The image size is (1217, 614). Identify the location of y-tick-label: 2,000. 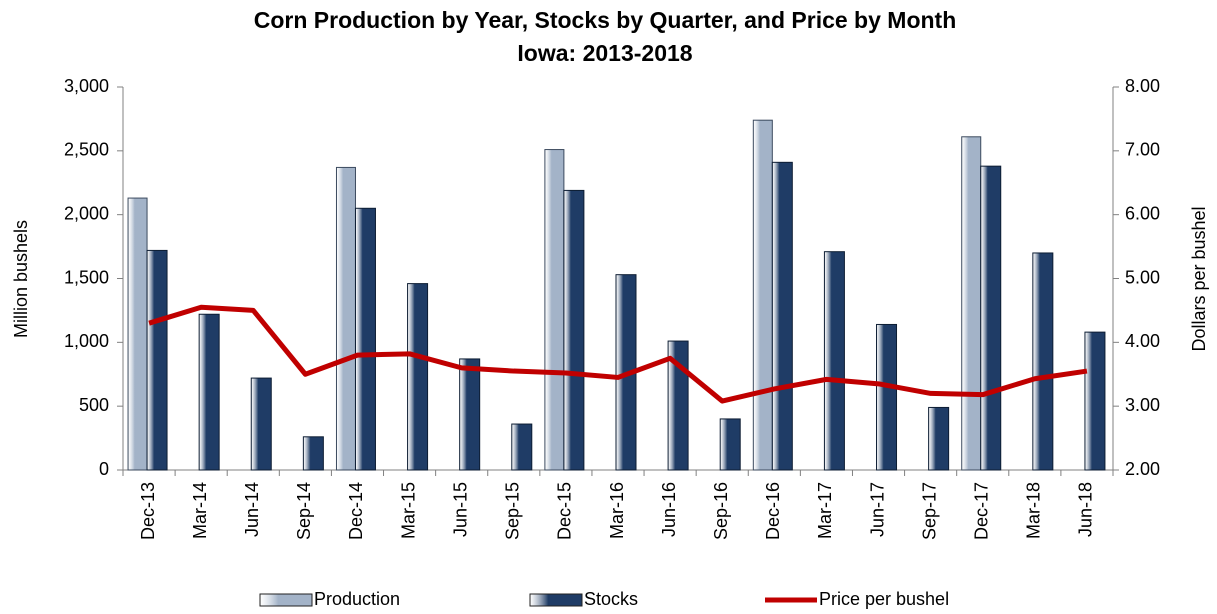
(86, 213).